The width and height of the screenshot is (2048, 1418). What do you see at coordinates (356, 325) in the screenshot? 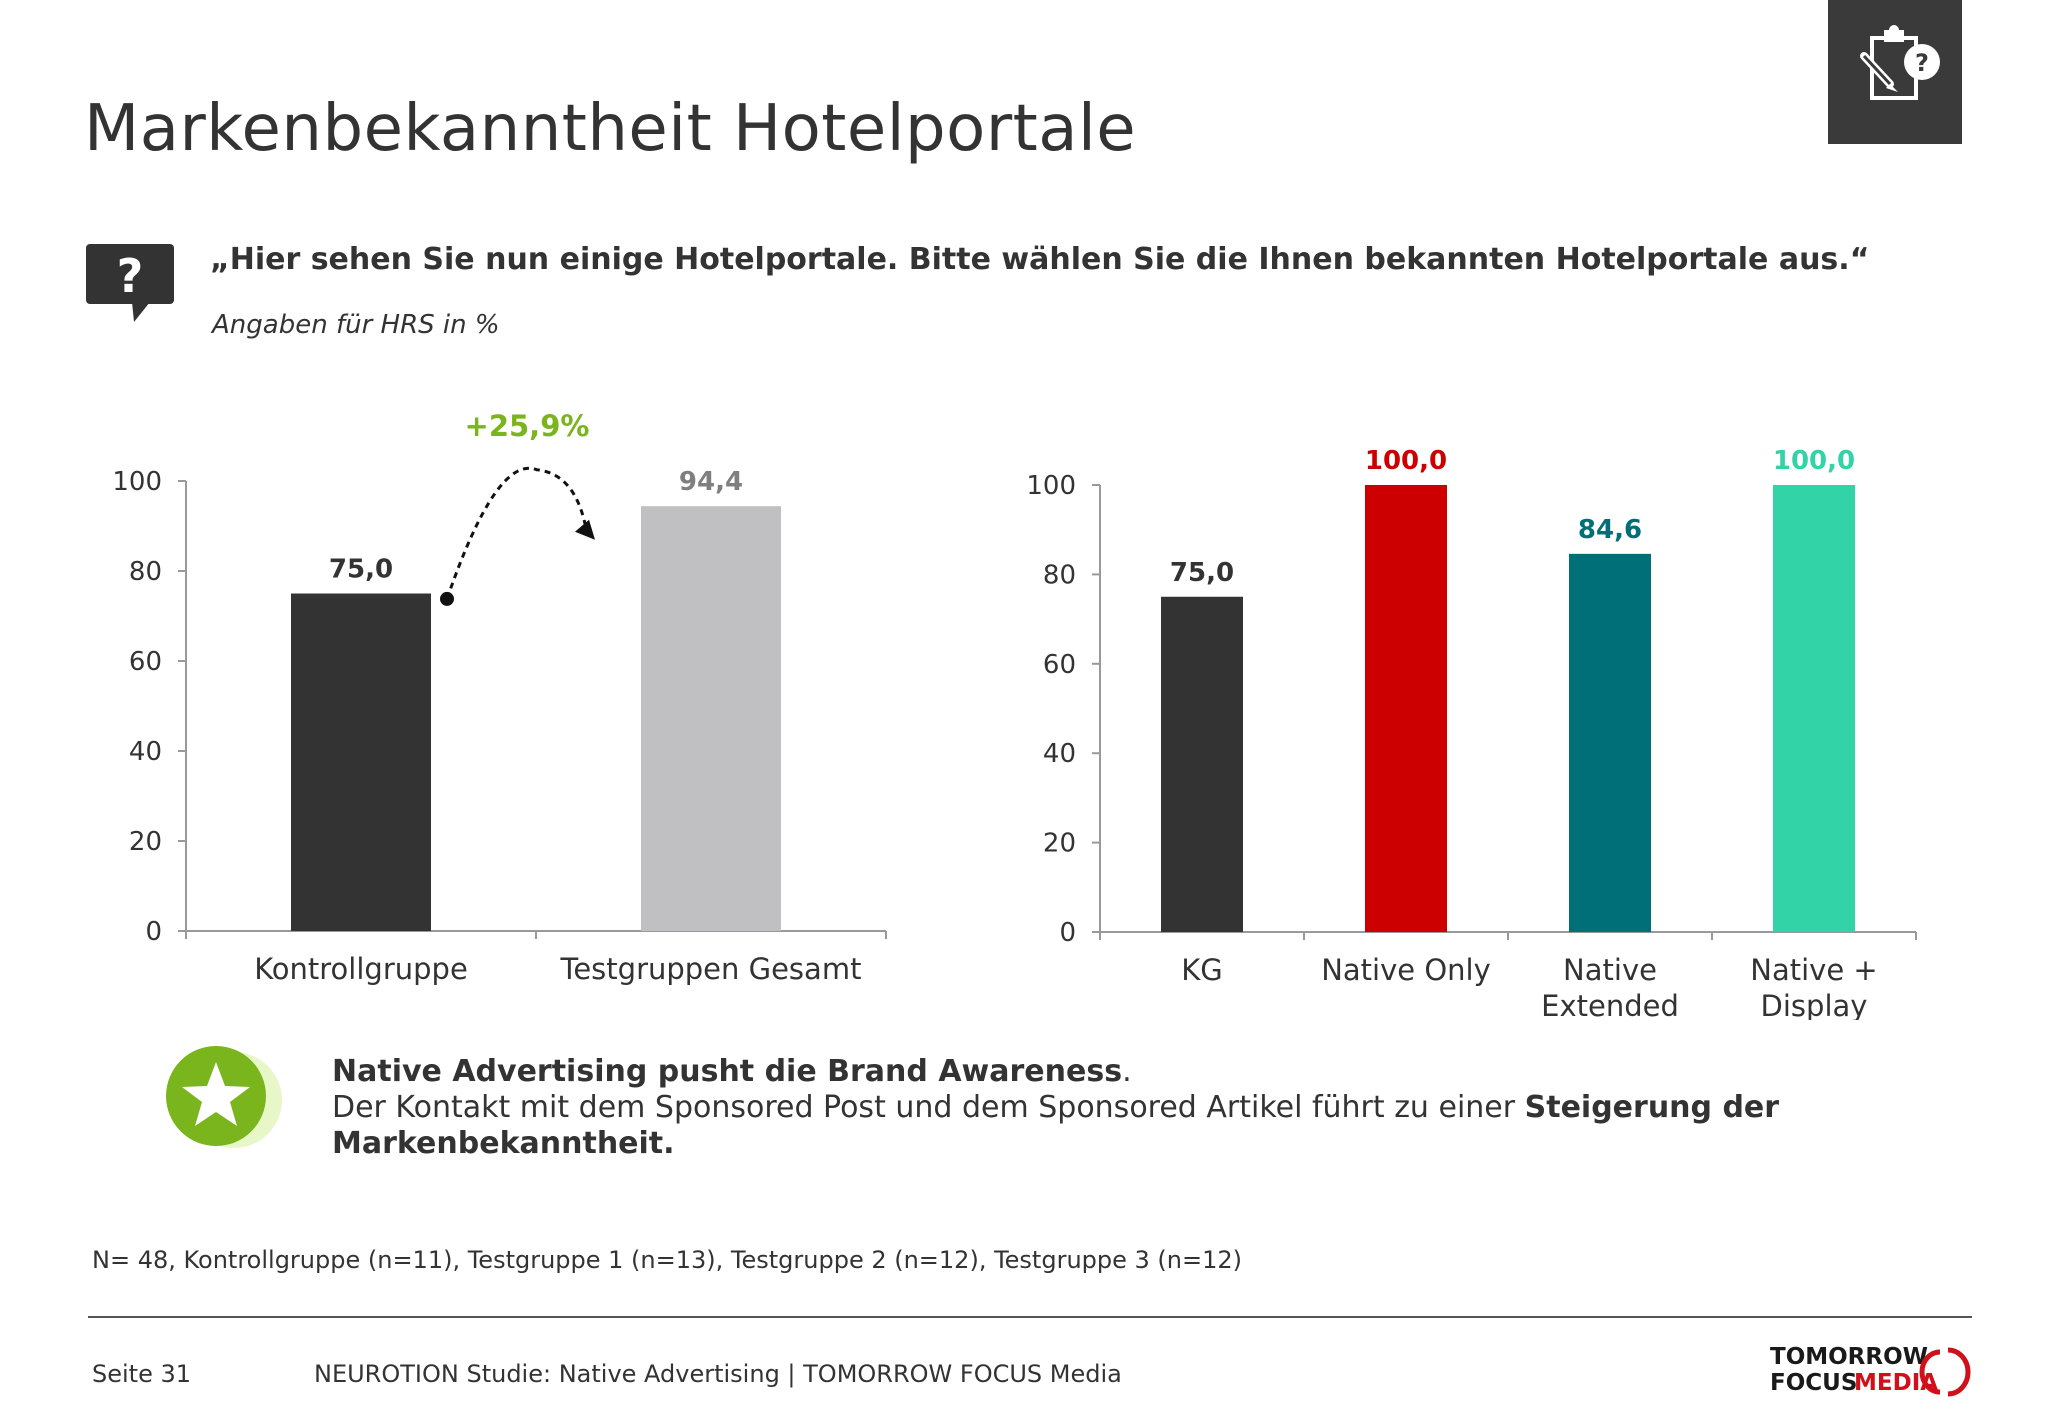
I see `survey-question-subtitle: Angaben für HRS in %` at bounding box center [356, 325].